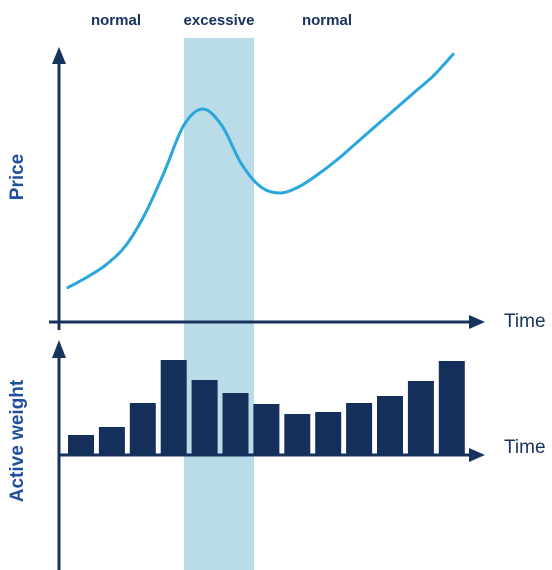 The image size is (552, 570). What do you see at coordinates (116, 20) in the screenshot?
I see `phase-label-normal-1: normal` at bounding box center [116, 20].